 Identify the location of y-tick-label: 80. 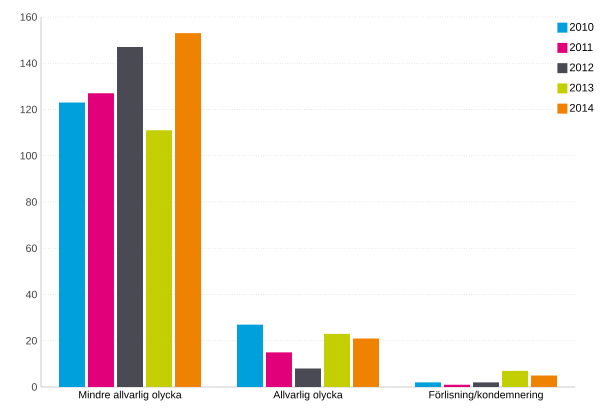
(31, 202).